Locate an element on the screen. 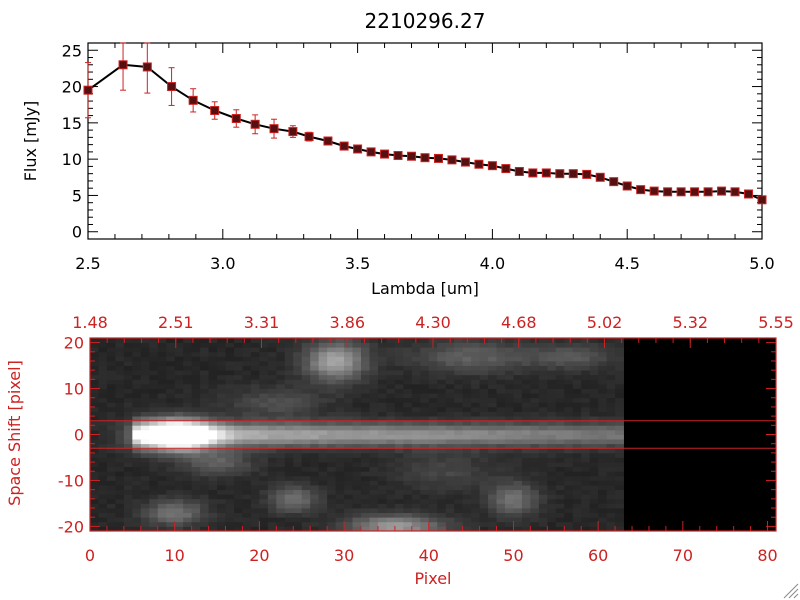 The height and width of the screenshot is (600, 800). data-point is located at coordinates (681, 192).